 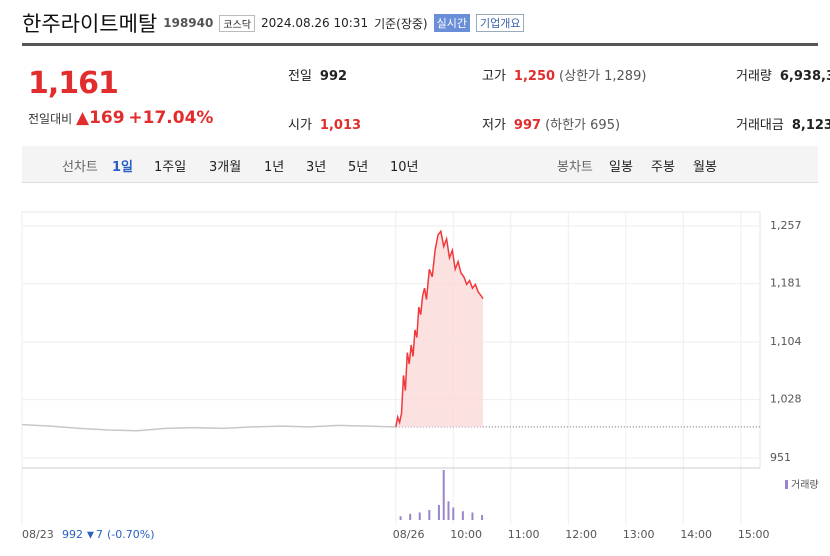 I want to click on stat-value: 1,250, so click(x=534, y=76).